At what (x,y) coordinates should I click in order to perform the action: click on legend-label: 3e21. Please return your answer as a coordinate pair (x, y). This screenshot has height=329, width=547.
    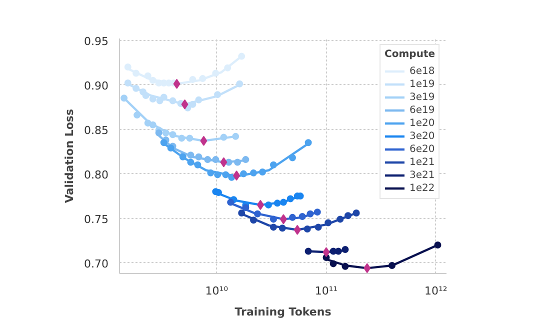
    Looking at the image, I should click on (422, 175).